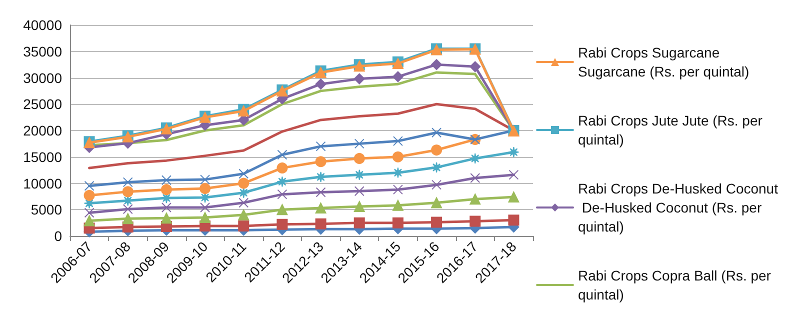 The image size is (801, 334). I want to click on legend-label: Rabi Crops Jute Jute (Rs. per quintal), so click(672, 130).